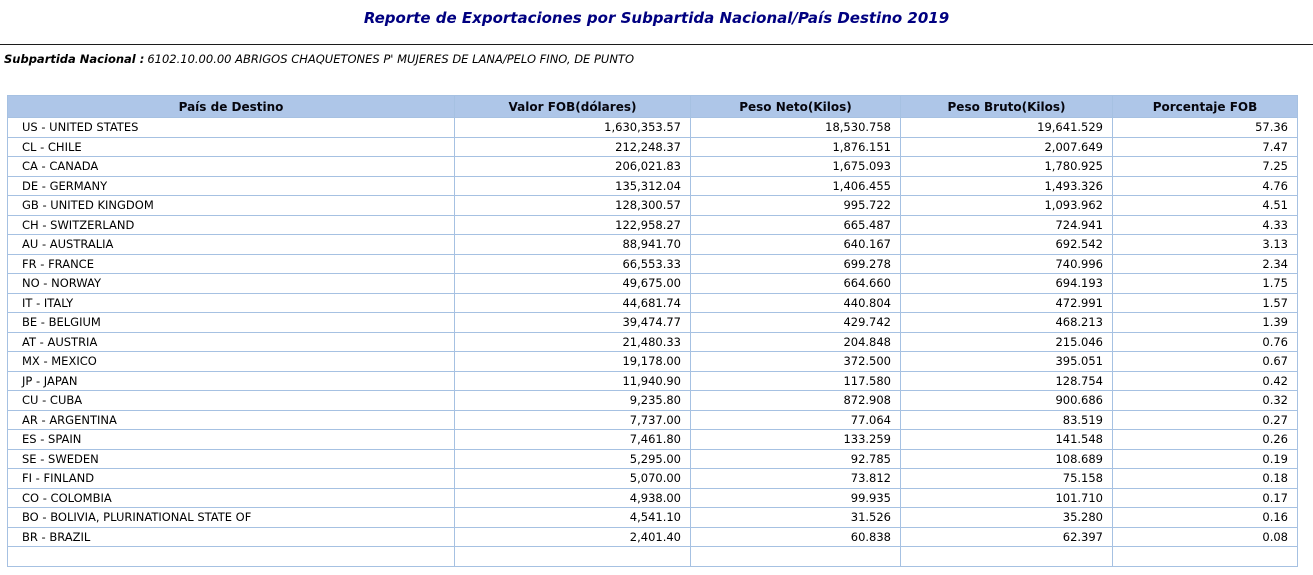  What do you see at coordinates (231, 517) in the screenshot?
I see `country-cell: BO - BOLIVIA, PLURINATIONAL STATE OF` at bounding box center [231, 517].